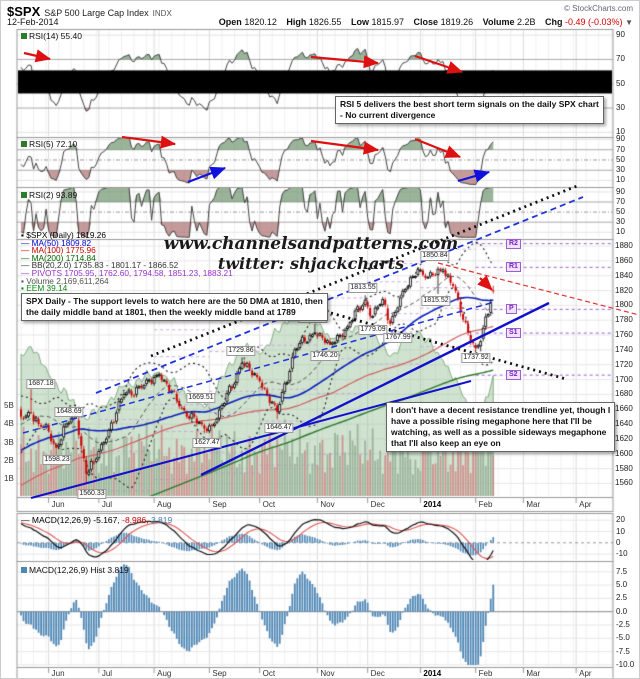  What do you see at coordinates (24, 11) in the screenshot?
I see `symbol: $SPX` at bounding box center [24, 11].